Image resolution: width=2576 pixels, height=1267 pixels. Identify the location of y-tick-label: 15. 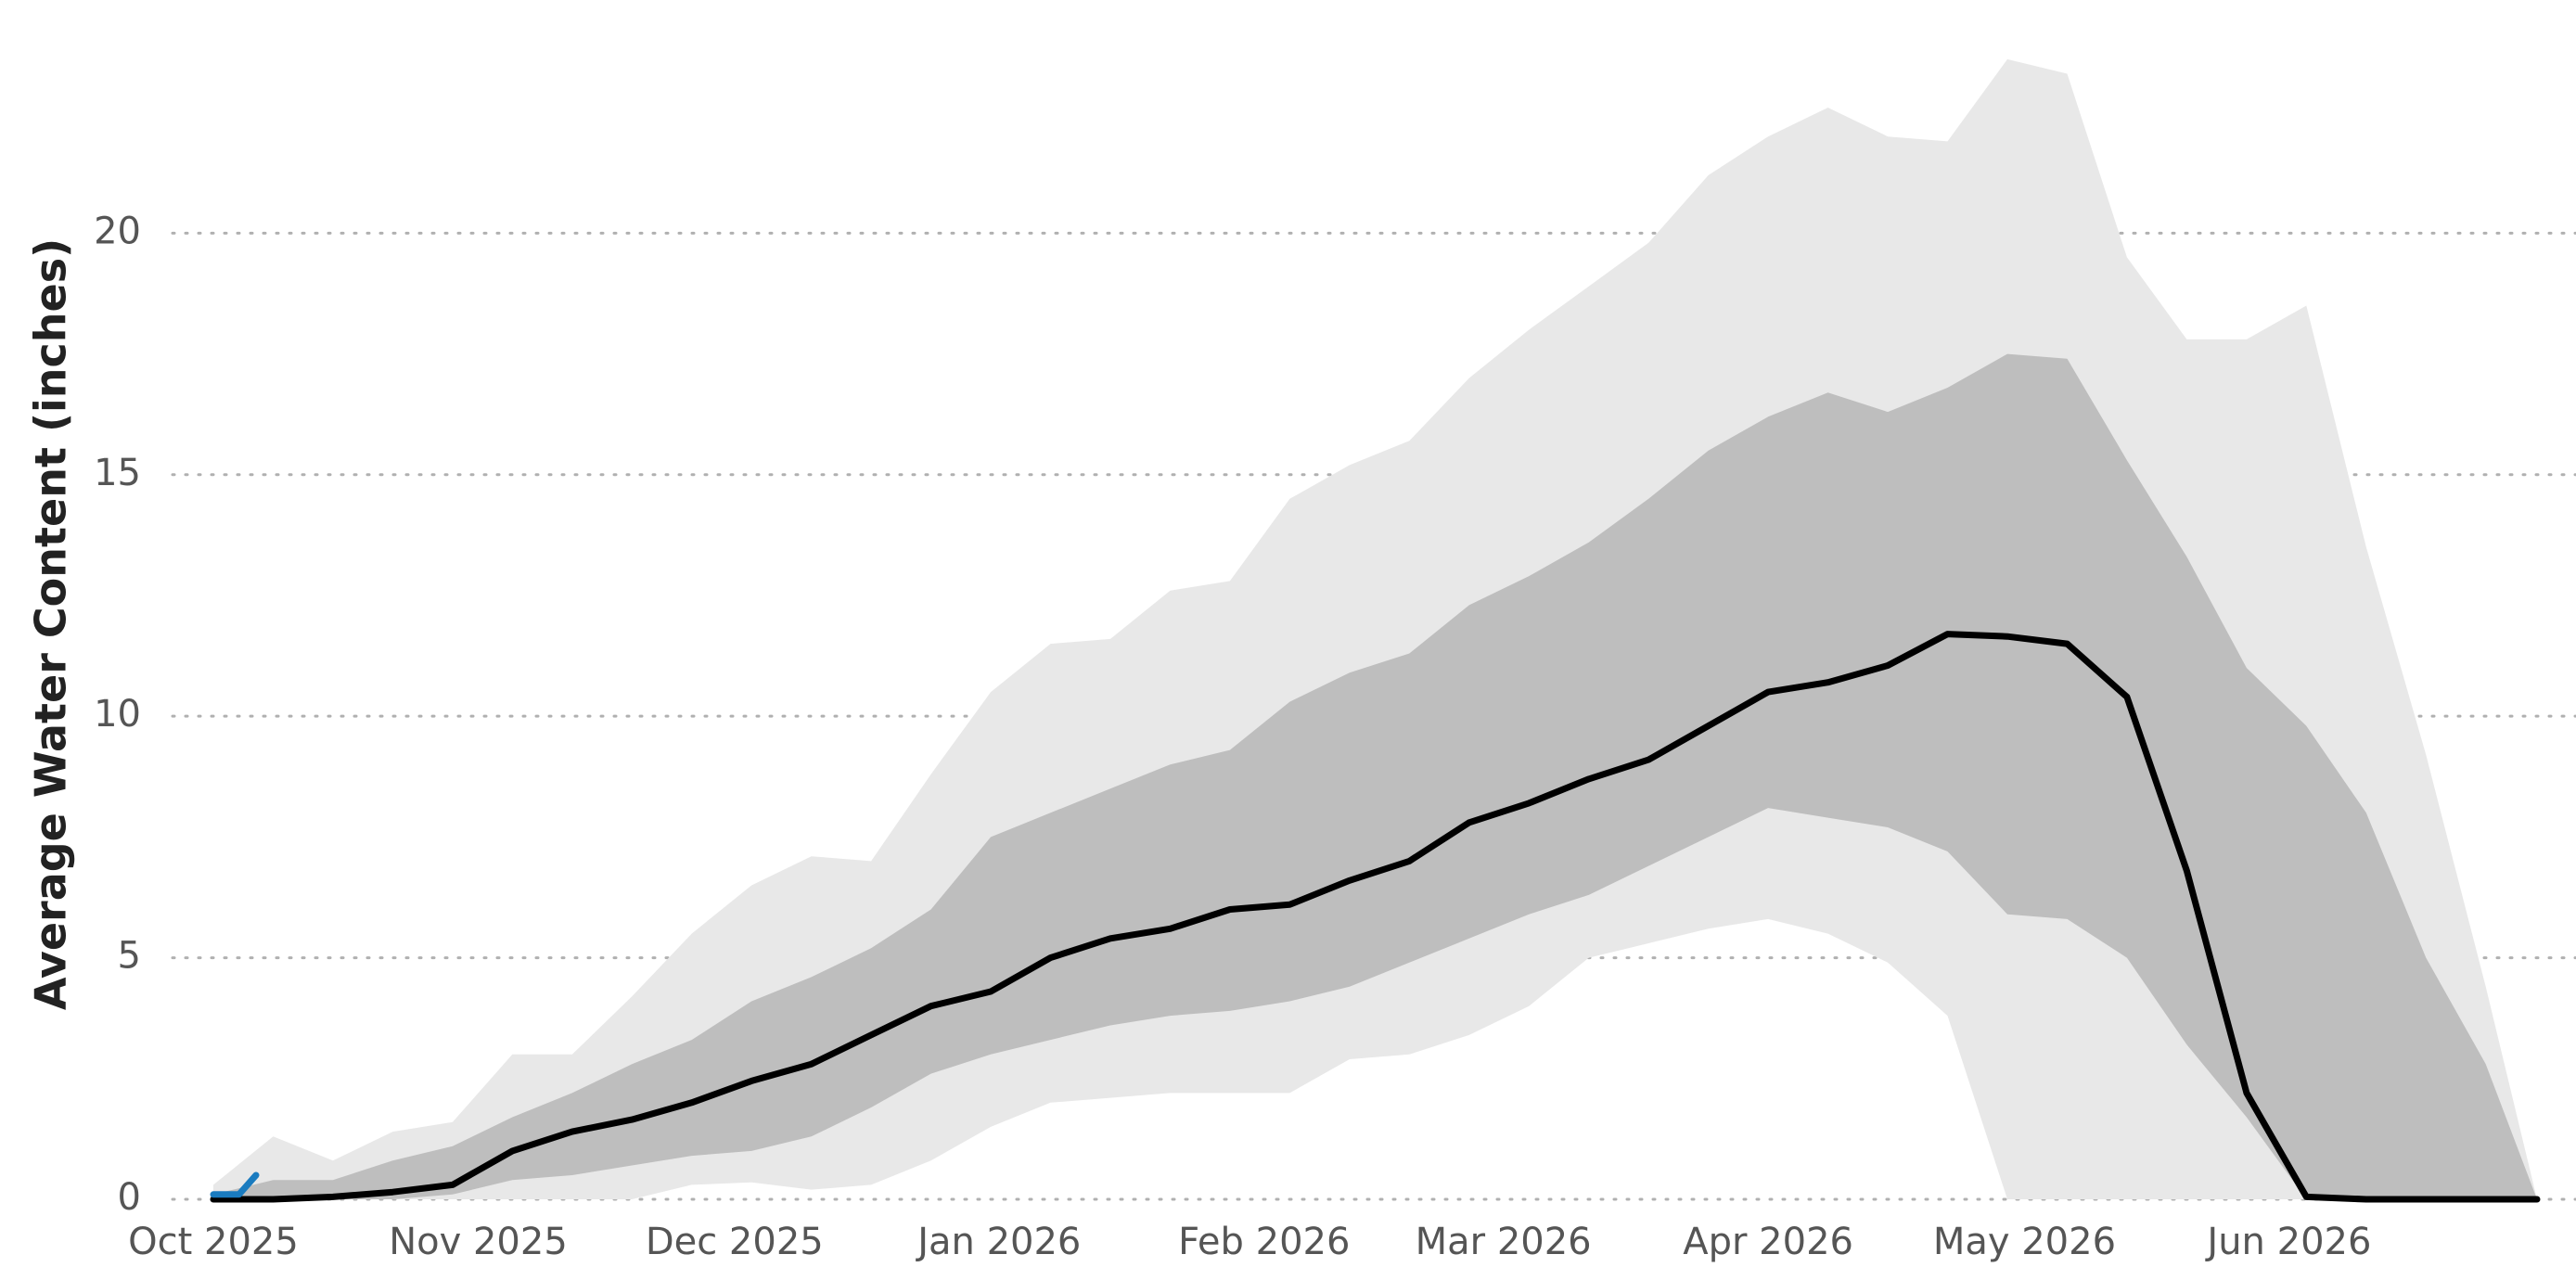
(117, 473).